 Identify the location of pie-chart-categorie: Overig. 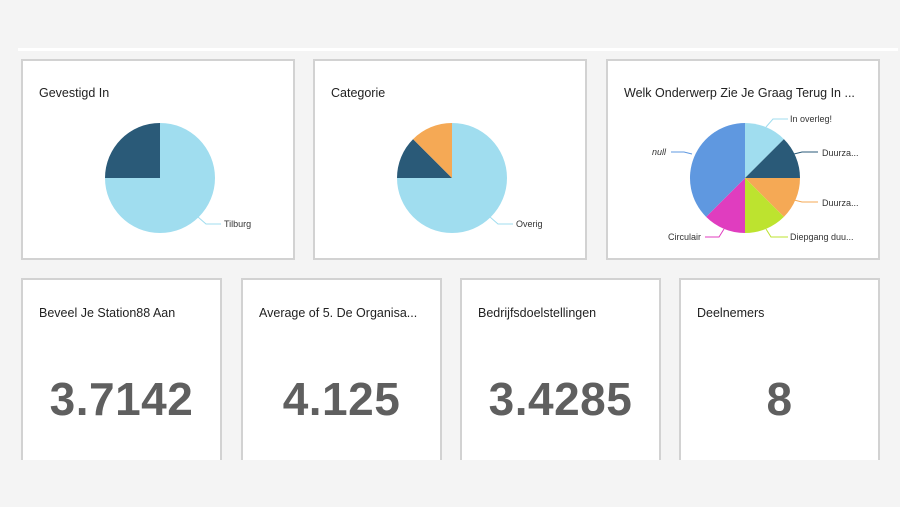
(470, 178).